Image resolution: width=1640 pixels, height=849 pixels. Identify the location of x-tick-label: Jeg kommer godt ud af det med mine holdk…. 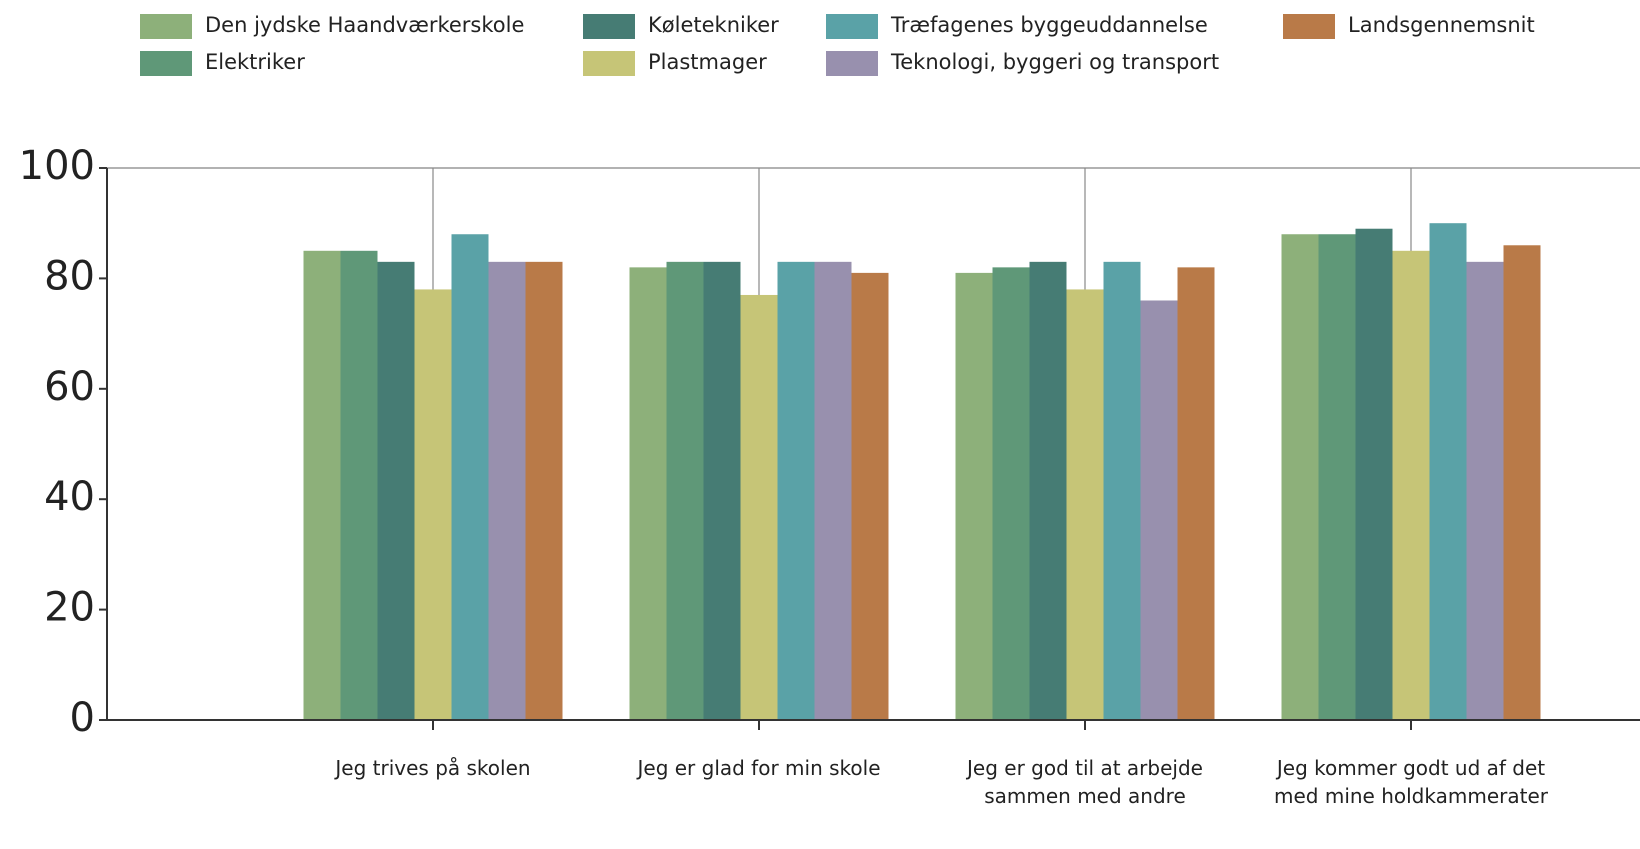
(1411, 782).